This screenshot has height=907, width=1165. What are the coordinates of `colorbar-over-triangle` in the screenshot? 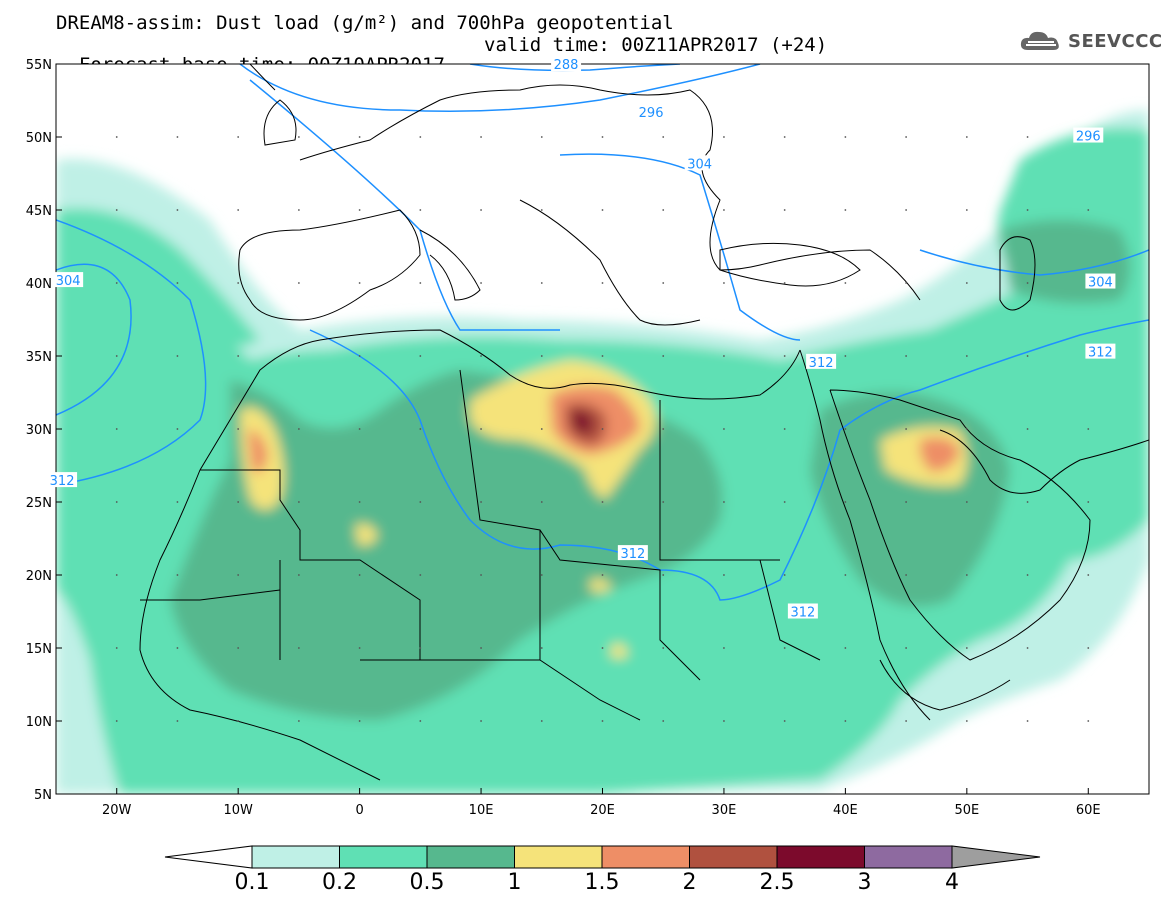 It's located at (996, 857).